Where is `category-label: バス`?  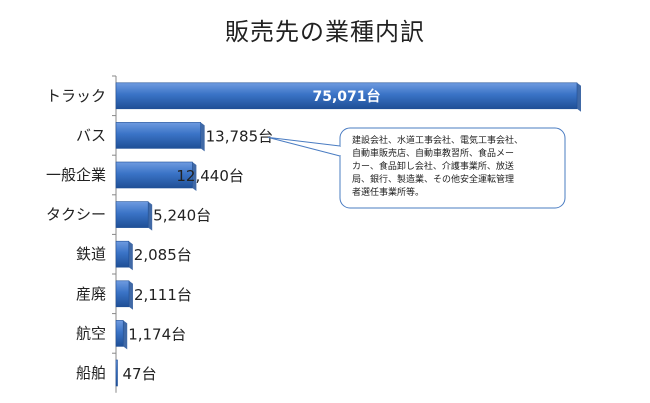 category-label: バス is located at coordinates (91, 135).